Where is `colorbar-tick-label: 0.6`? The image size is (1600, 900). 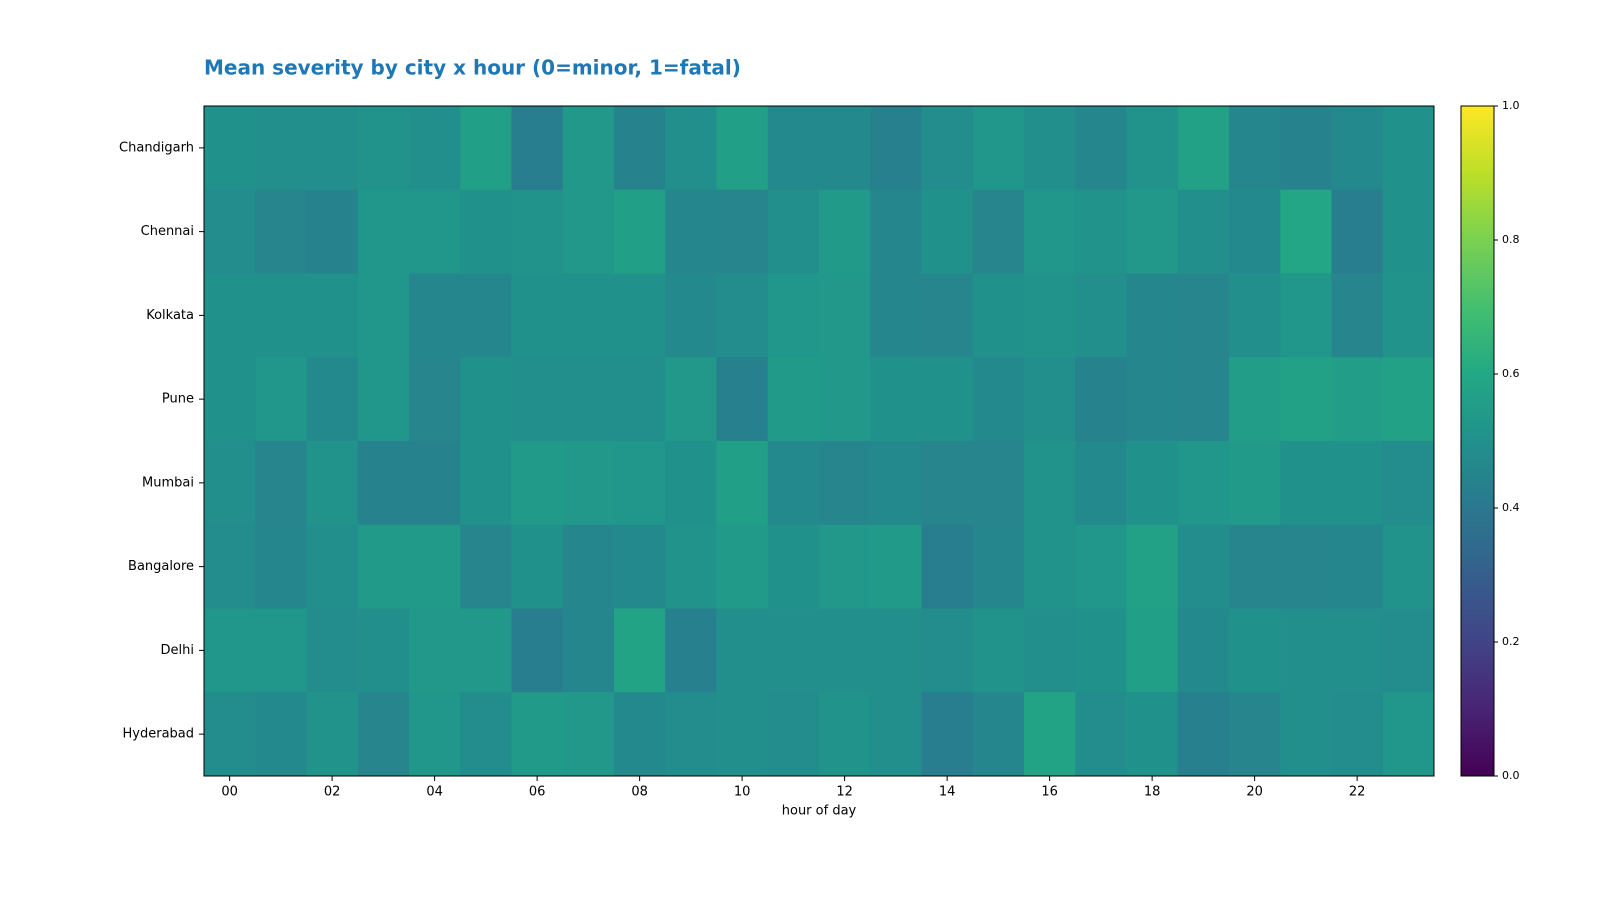 colorbar-tick-label: 0.6 is located at coordinates (1511, 373).